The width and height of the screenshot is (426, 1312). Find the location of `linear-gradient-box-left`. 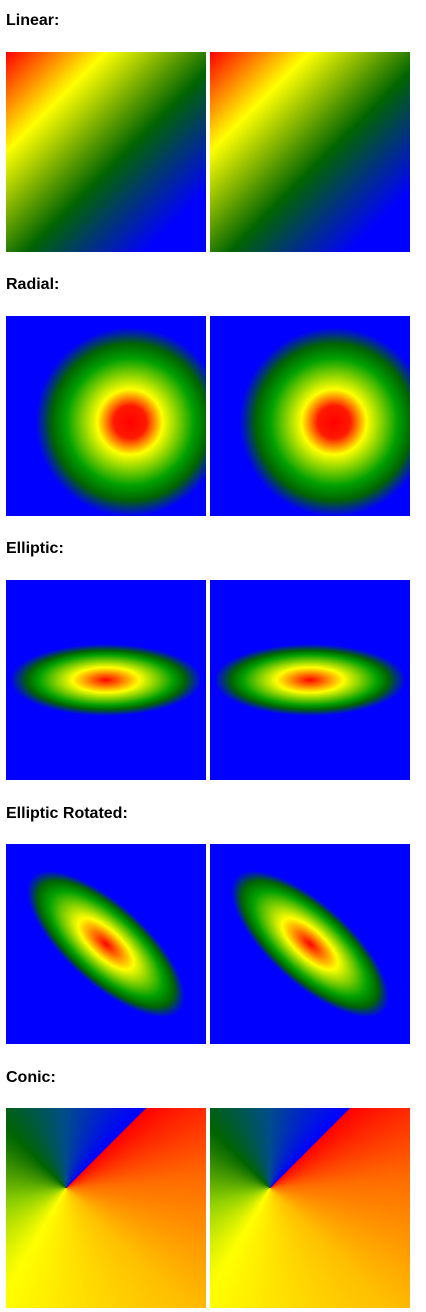

linear-gradient-box-left is located at coordinates (106, 152).